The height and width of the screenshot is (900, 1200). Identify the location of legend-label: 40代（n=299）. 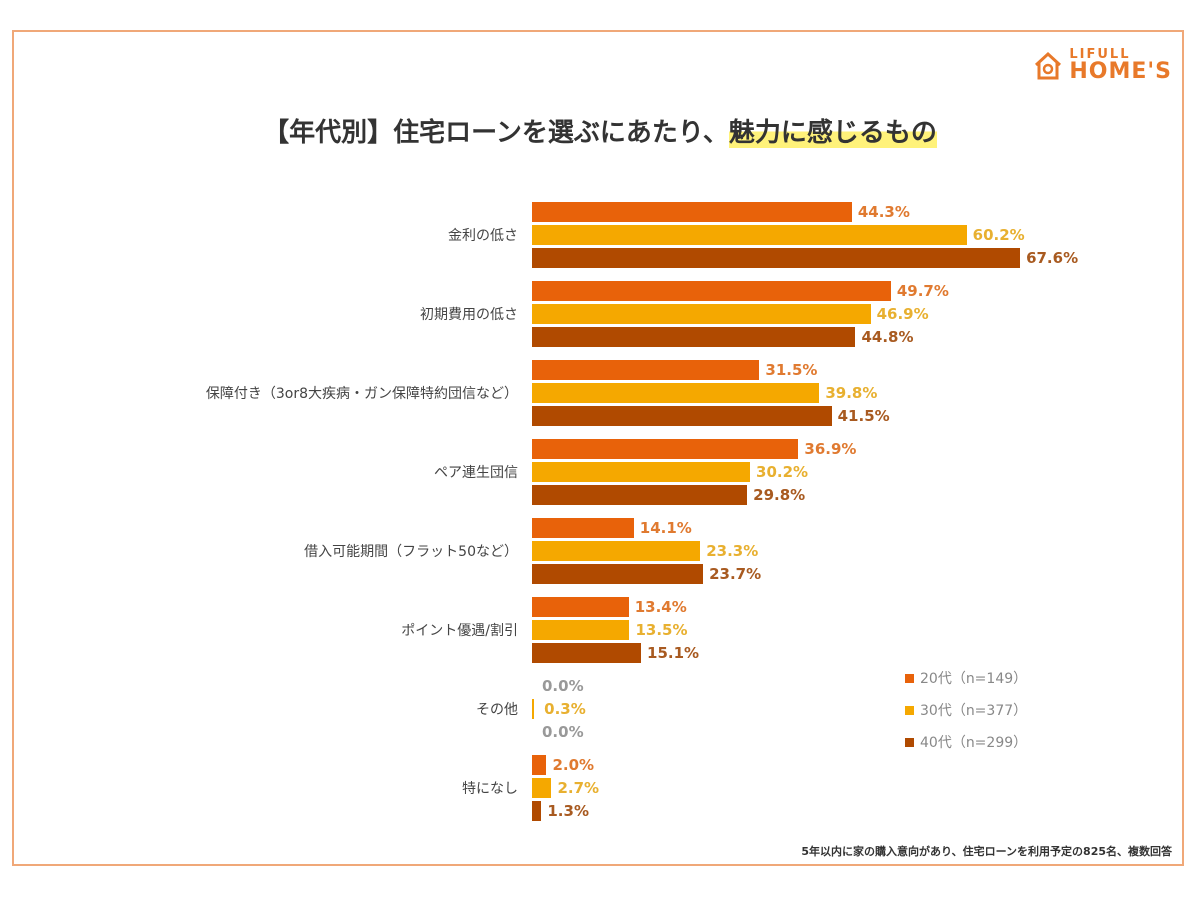
(974, 743).